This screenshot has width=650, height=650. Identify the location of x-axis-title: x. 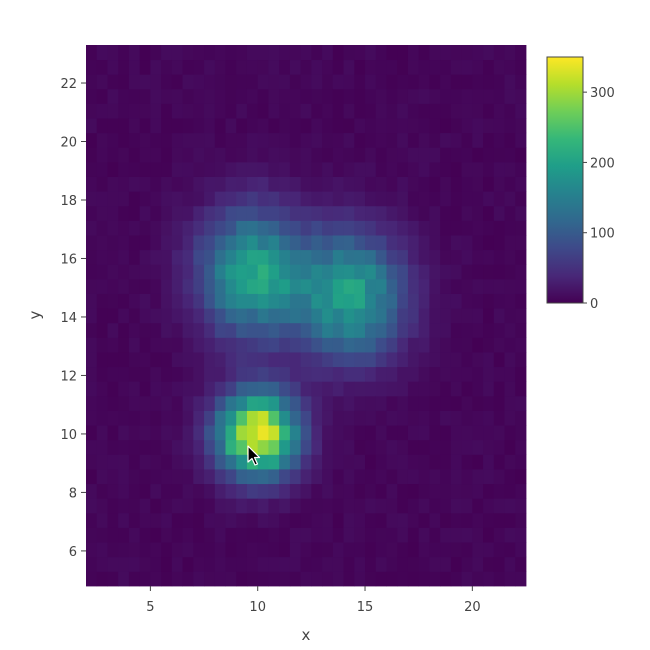
(306, 635).